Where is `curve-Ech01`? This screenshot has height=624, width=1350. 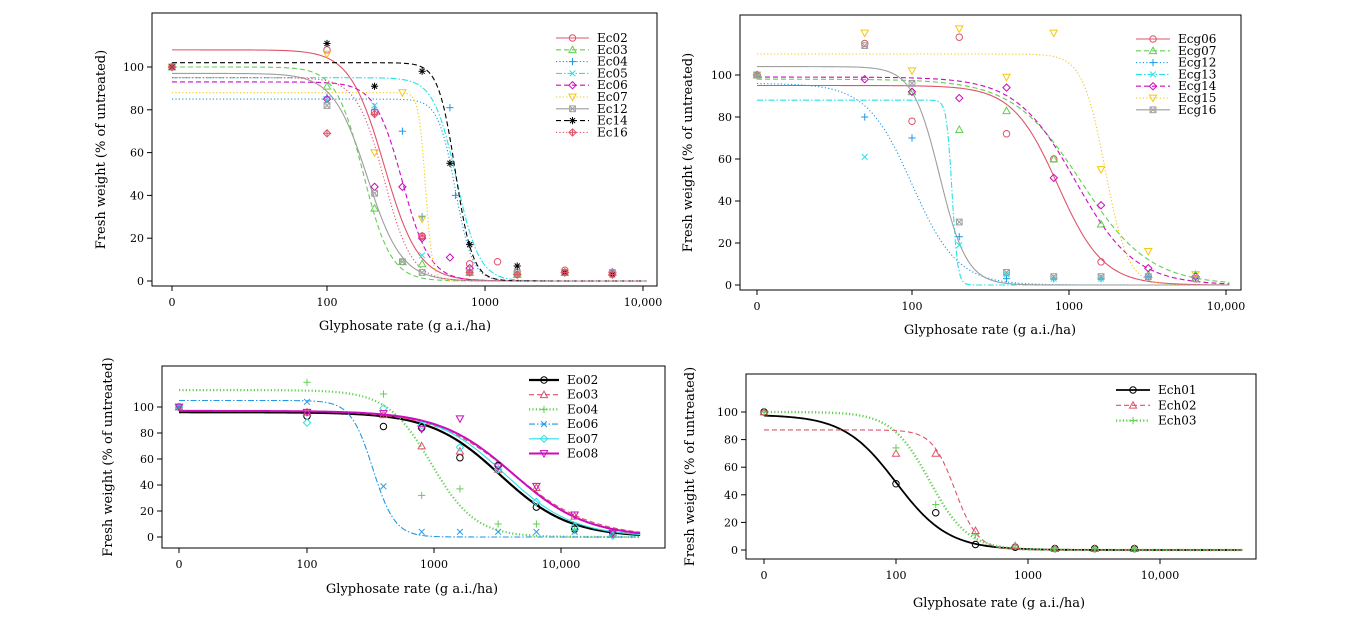 curve-Ech01 is located at coordinates (1003, 482).